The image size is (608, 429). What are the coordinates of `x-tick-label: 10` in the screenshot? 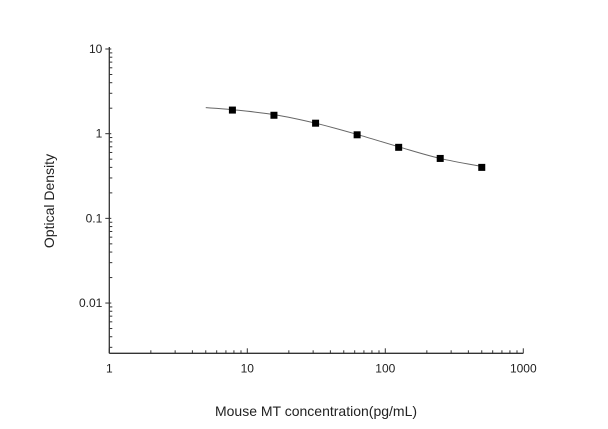 It's located at (248, 368).